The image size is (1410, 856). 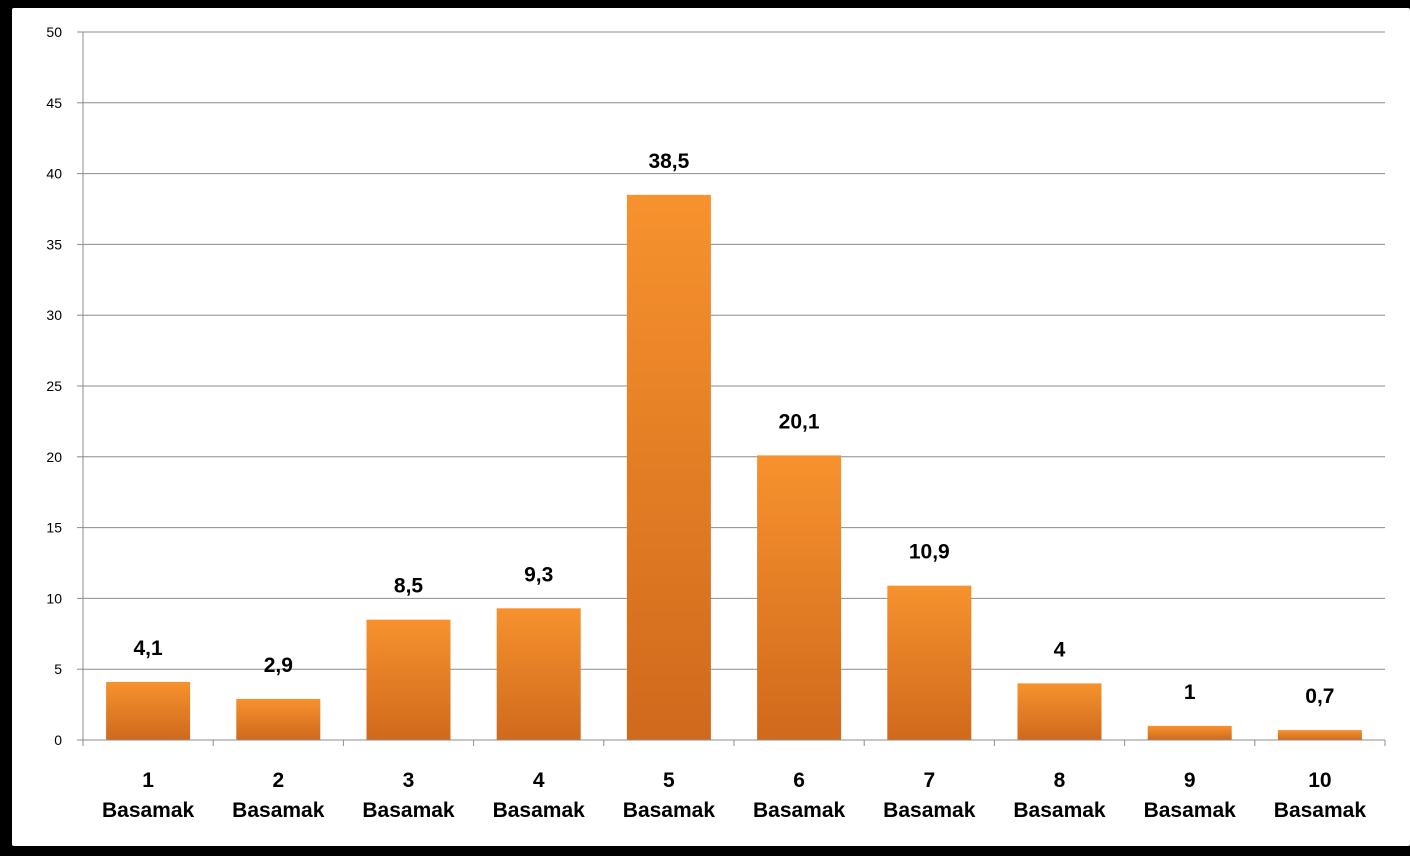 What do you see at coordinates (799, 795) in the screenshot?
I see `x-tick-label: 6 Basamak` at bounding box center [799, 795].